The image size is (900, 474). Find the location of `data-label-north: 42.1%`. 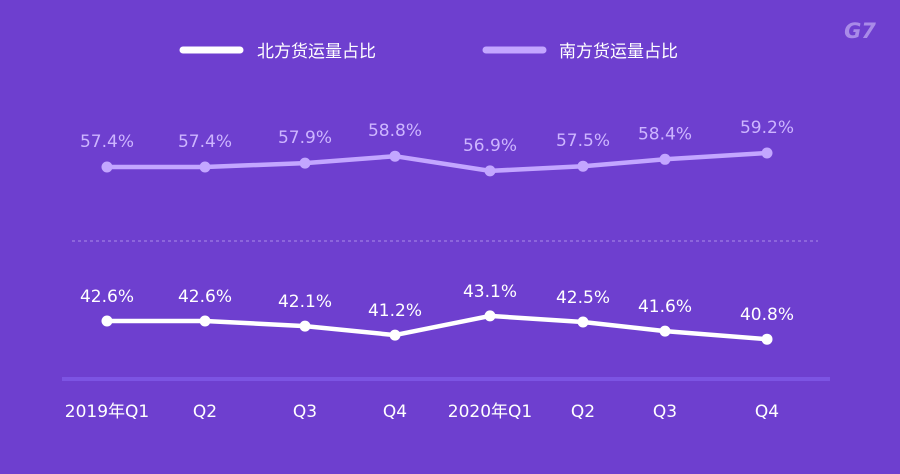

data-label-north: 42.1% is located at coordinates (305, 302).